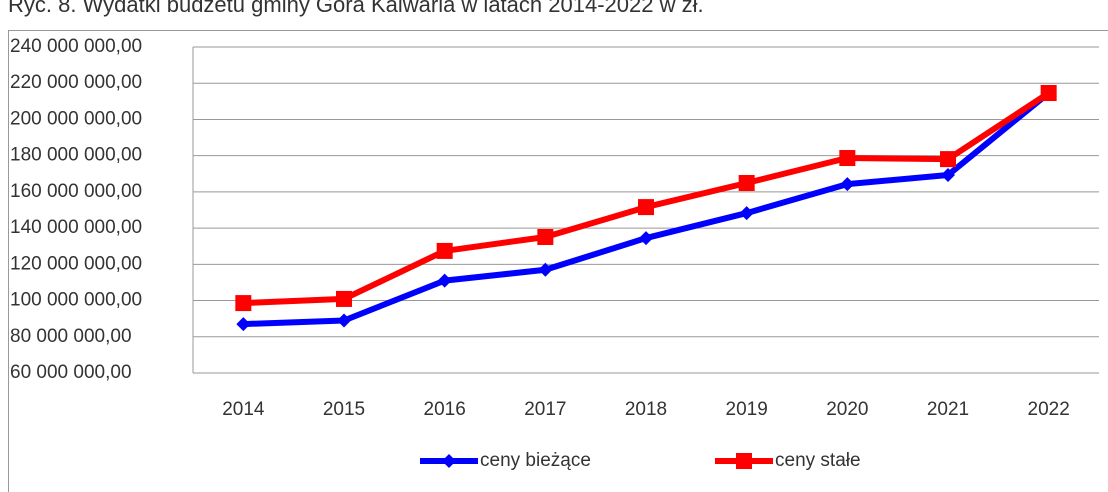  Describe the element at coordinates (1049, 409) in the screenshot. I see `x-tick-label: 2022` at that location.